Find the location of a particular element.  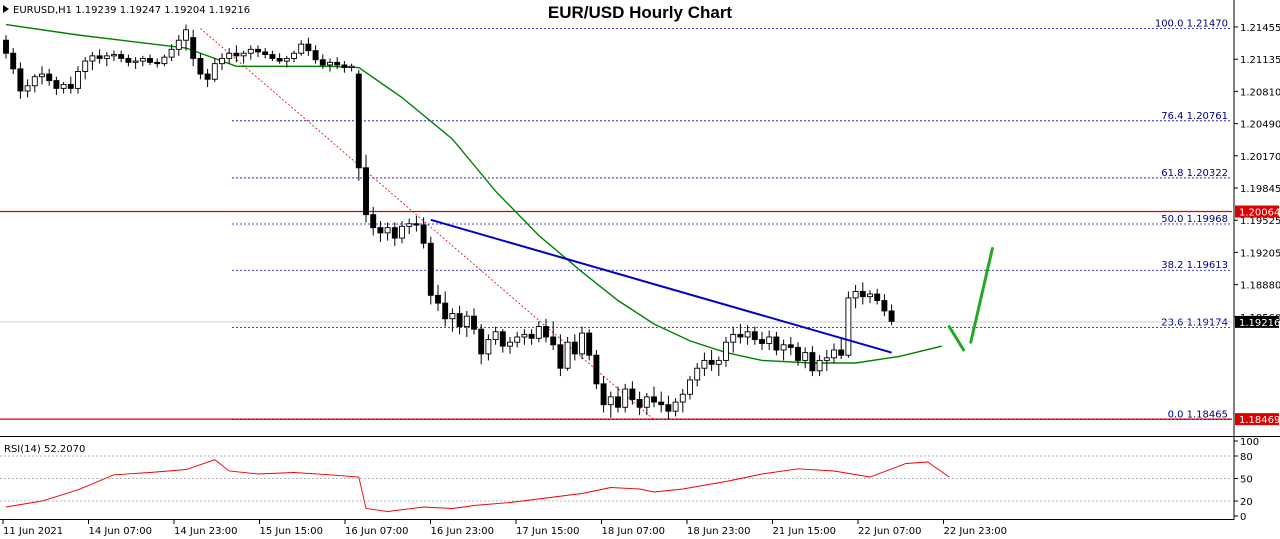

time-tick-label: 22 Jun 07:00 is located at coordinates (890, 531).